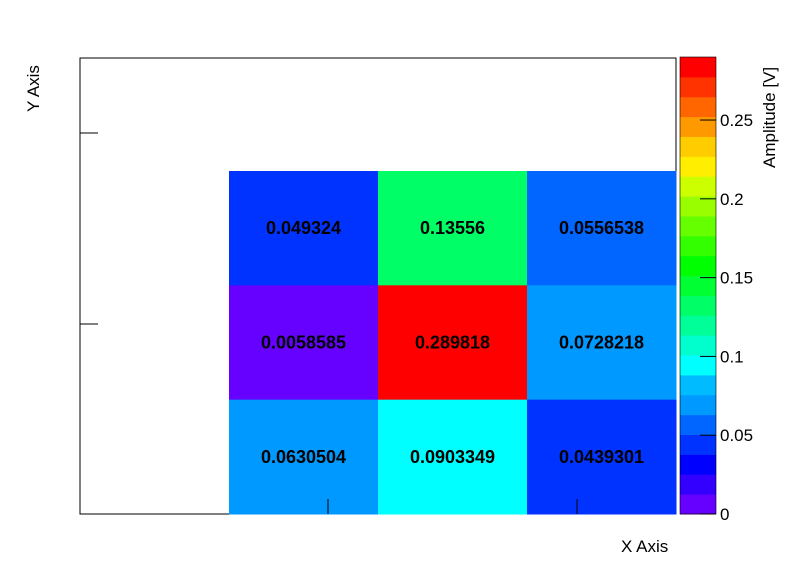 The width and height of the screenshot is (796, 572). What do you see at coordinates (732, 199) in the screenshot?
I see `colorbar-tick-label: 0.2` at bounding box center [732, 199].